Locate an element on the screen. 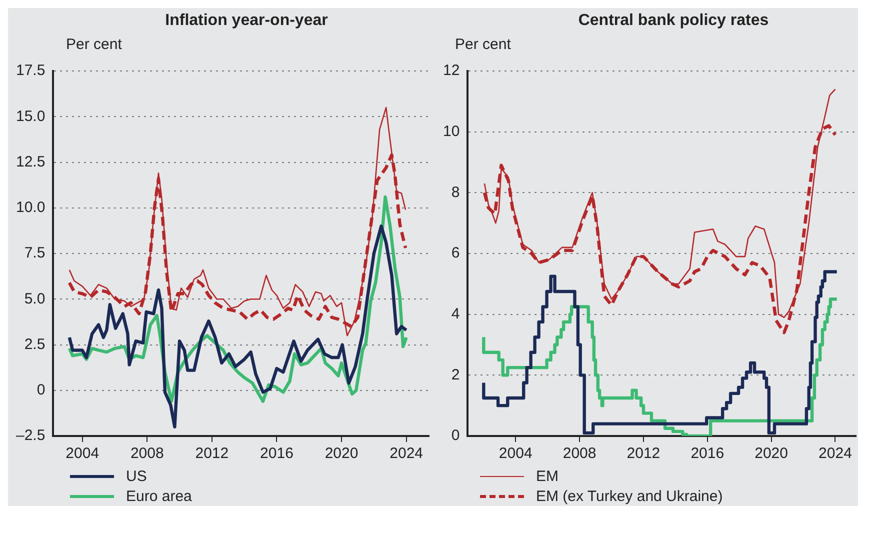 This screenshot has height=536, width=870. y-tick-label: 2 is located at coordinates (455, 375).